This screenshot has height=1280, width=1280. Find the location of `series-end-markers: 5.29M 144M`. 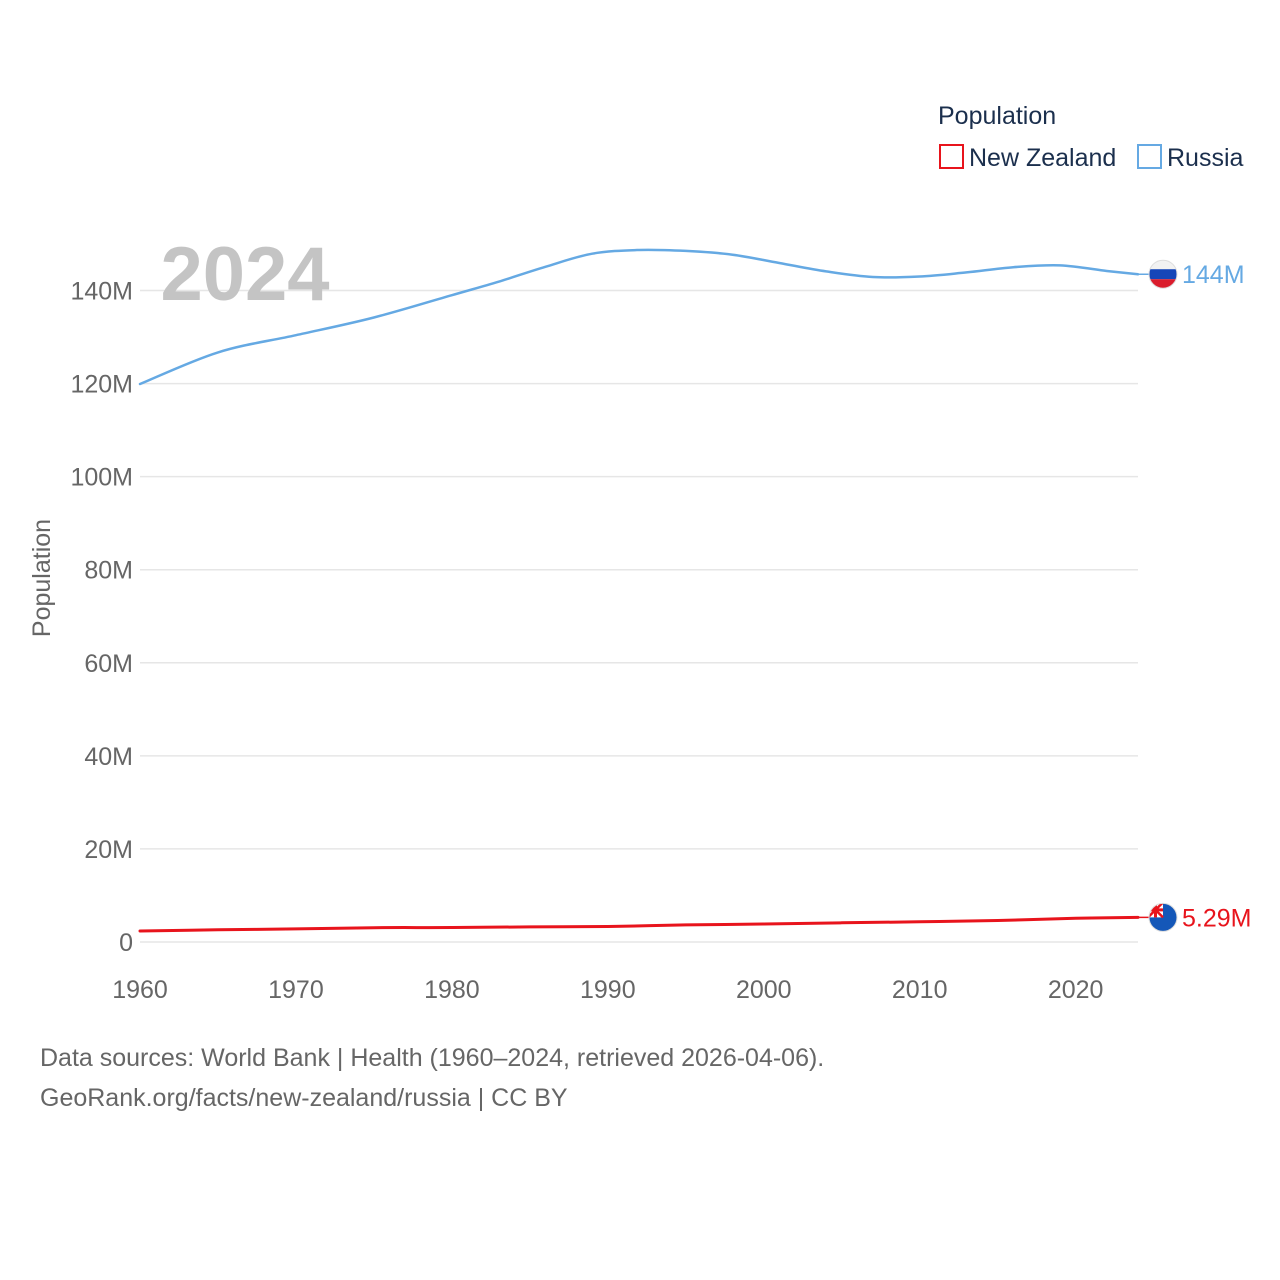

series-end-markers: 5.29M 144M is located at coordinates (1194, 595).